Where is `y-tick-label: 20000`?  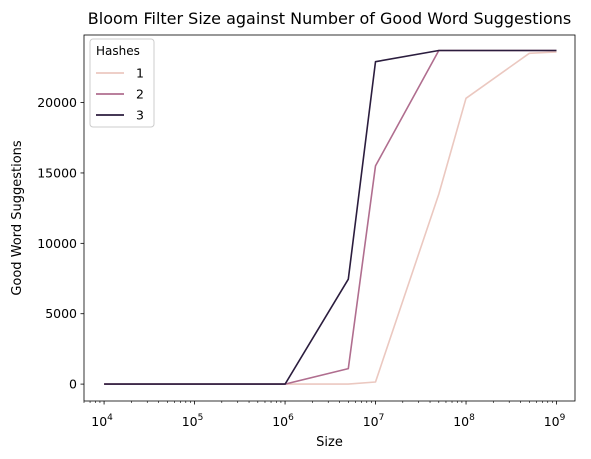
y-tick-label: 20000 is located at coordinates (57, 102).